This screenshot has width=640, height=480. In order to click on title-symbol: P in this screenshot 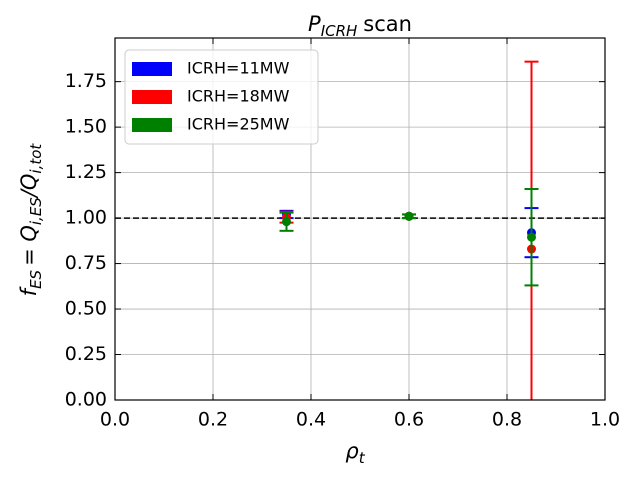, I will do `click(314, 24)`.